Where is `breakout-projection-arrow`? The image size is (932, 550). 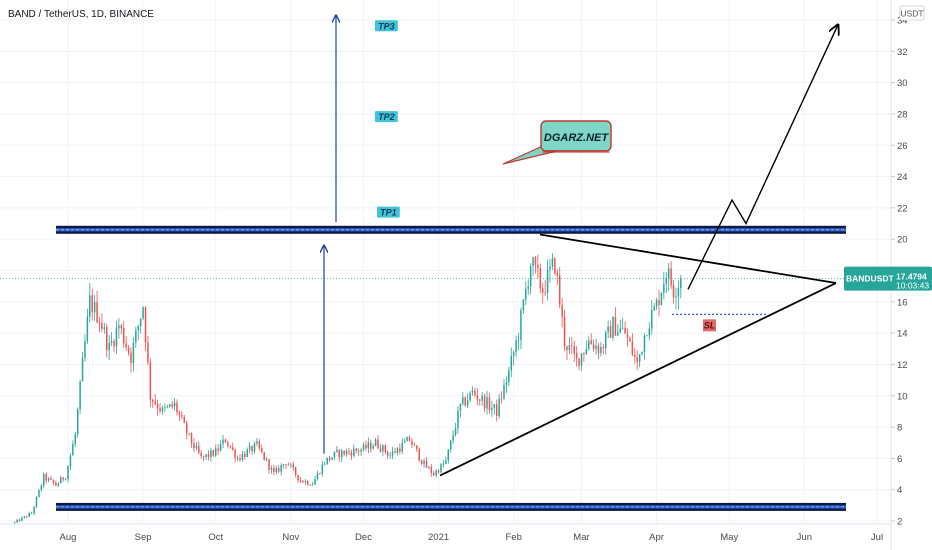 breakout-projection-arrow is located at coordinates (762, 157).